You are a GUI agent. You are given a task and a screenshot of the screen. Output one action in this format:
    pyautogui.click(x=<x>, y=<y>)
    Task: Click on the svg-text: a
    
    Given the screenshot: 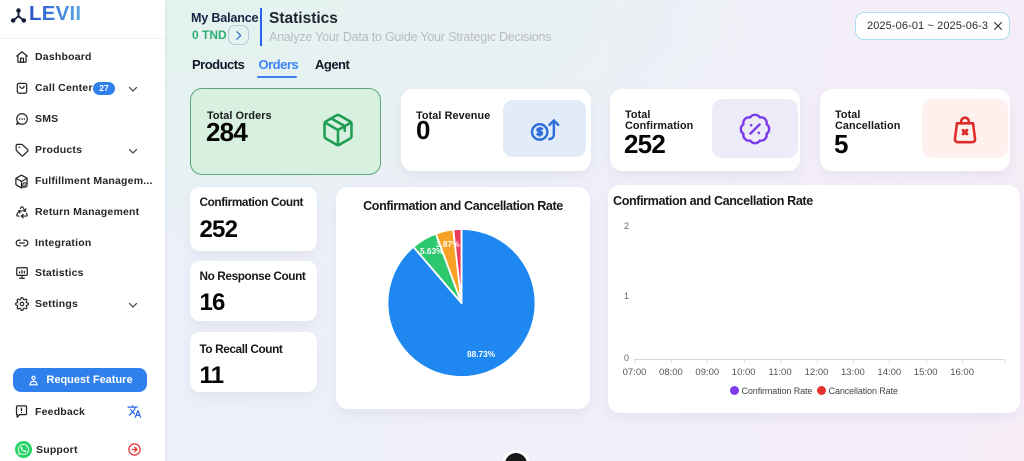 What is the action you would take?
    pyautogui.click(x=25, y=185)
    